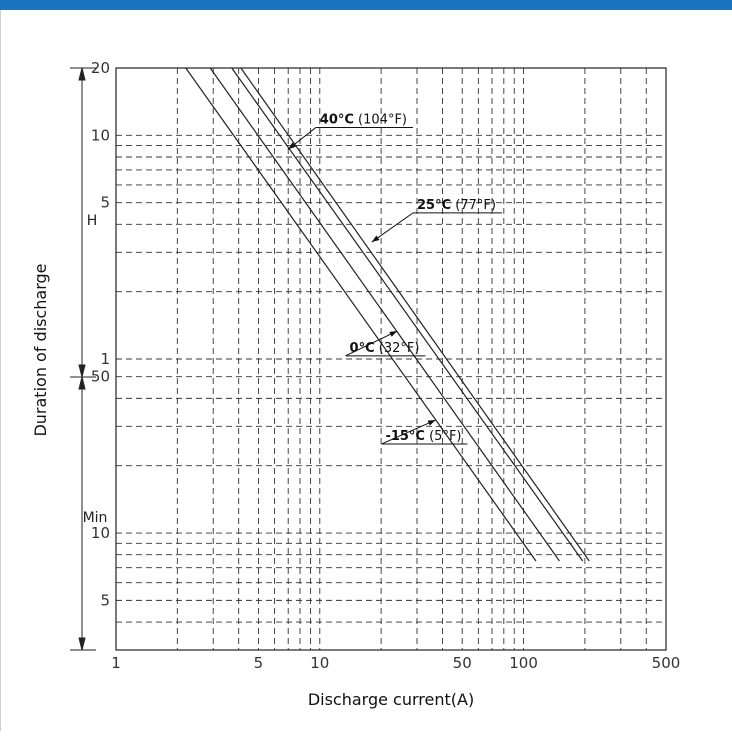 The width and height of the screenshot is (732, 736). Describe the element at coordinates (92, 221) in the screenshot. I see `hours-unit-label: H` at that location.